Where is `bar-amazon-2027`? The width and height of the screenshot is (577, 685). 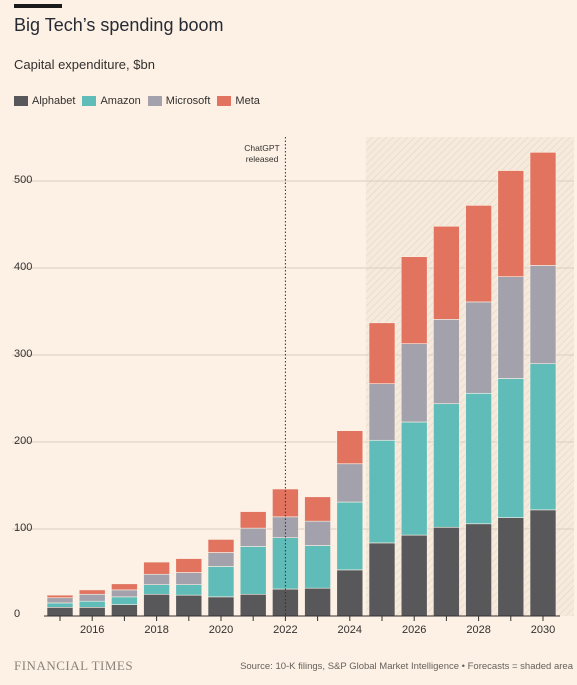 bar-amazon-2027 is located at coordinates (446, 465).